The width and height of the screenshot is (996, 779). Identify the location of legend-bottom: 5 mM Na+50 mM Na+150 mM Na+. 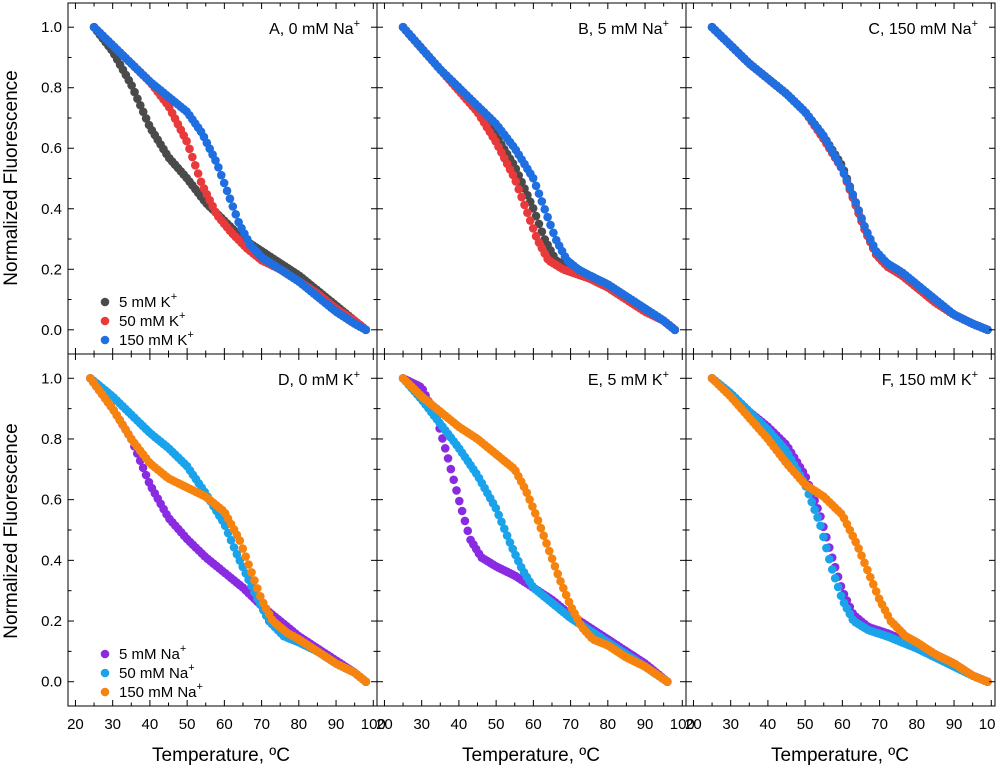
(151, 672).